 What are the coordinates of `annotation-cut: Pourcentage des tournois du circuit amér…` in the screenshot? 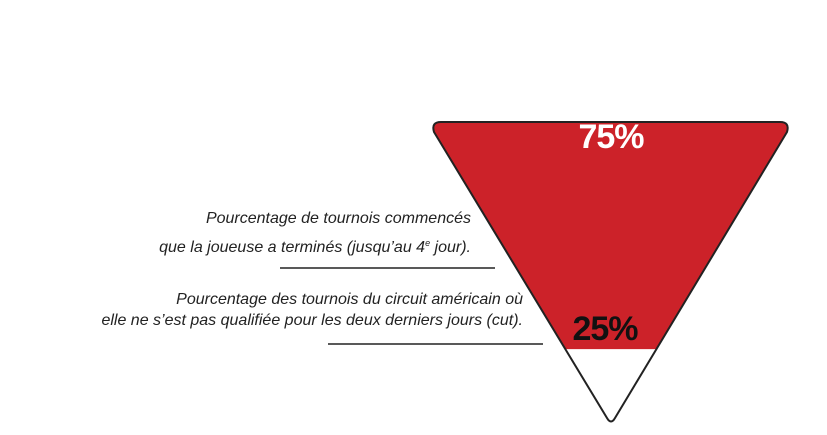 It's located at (312, 310).